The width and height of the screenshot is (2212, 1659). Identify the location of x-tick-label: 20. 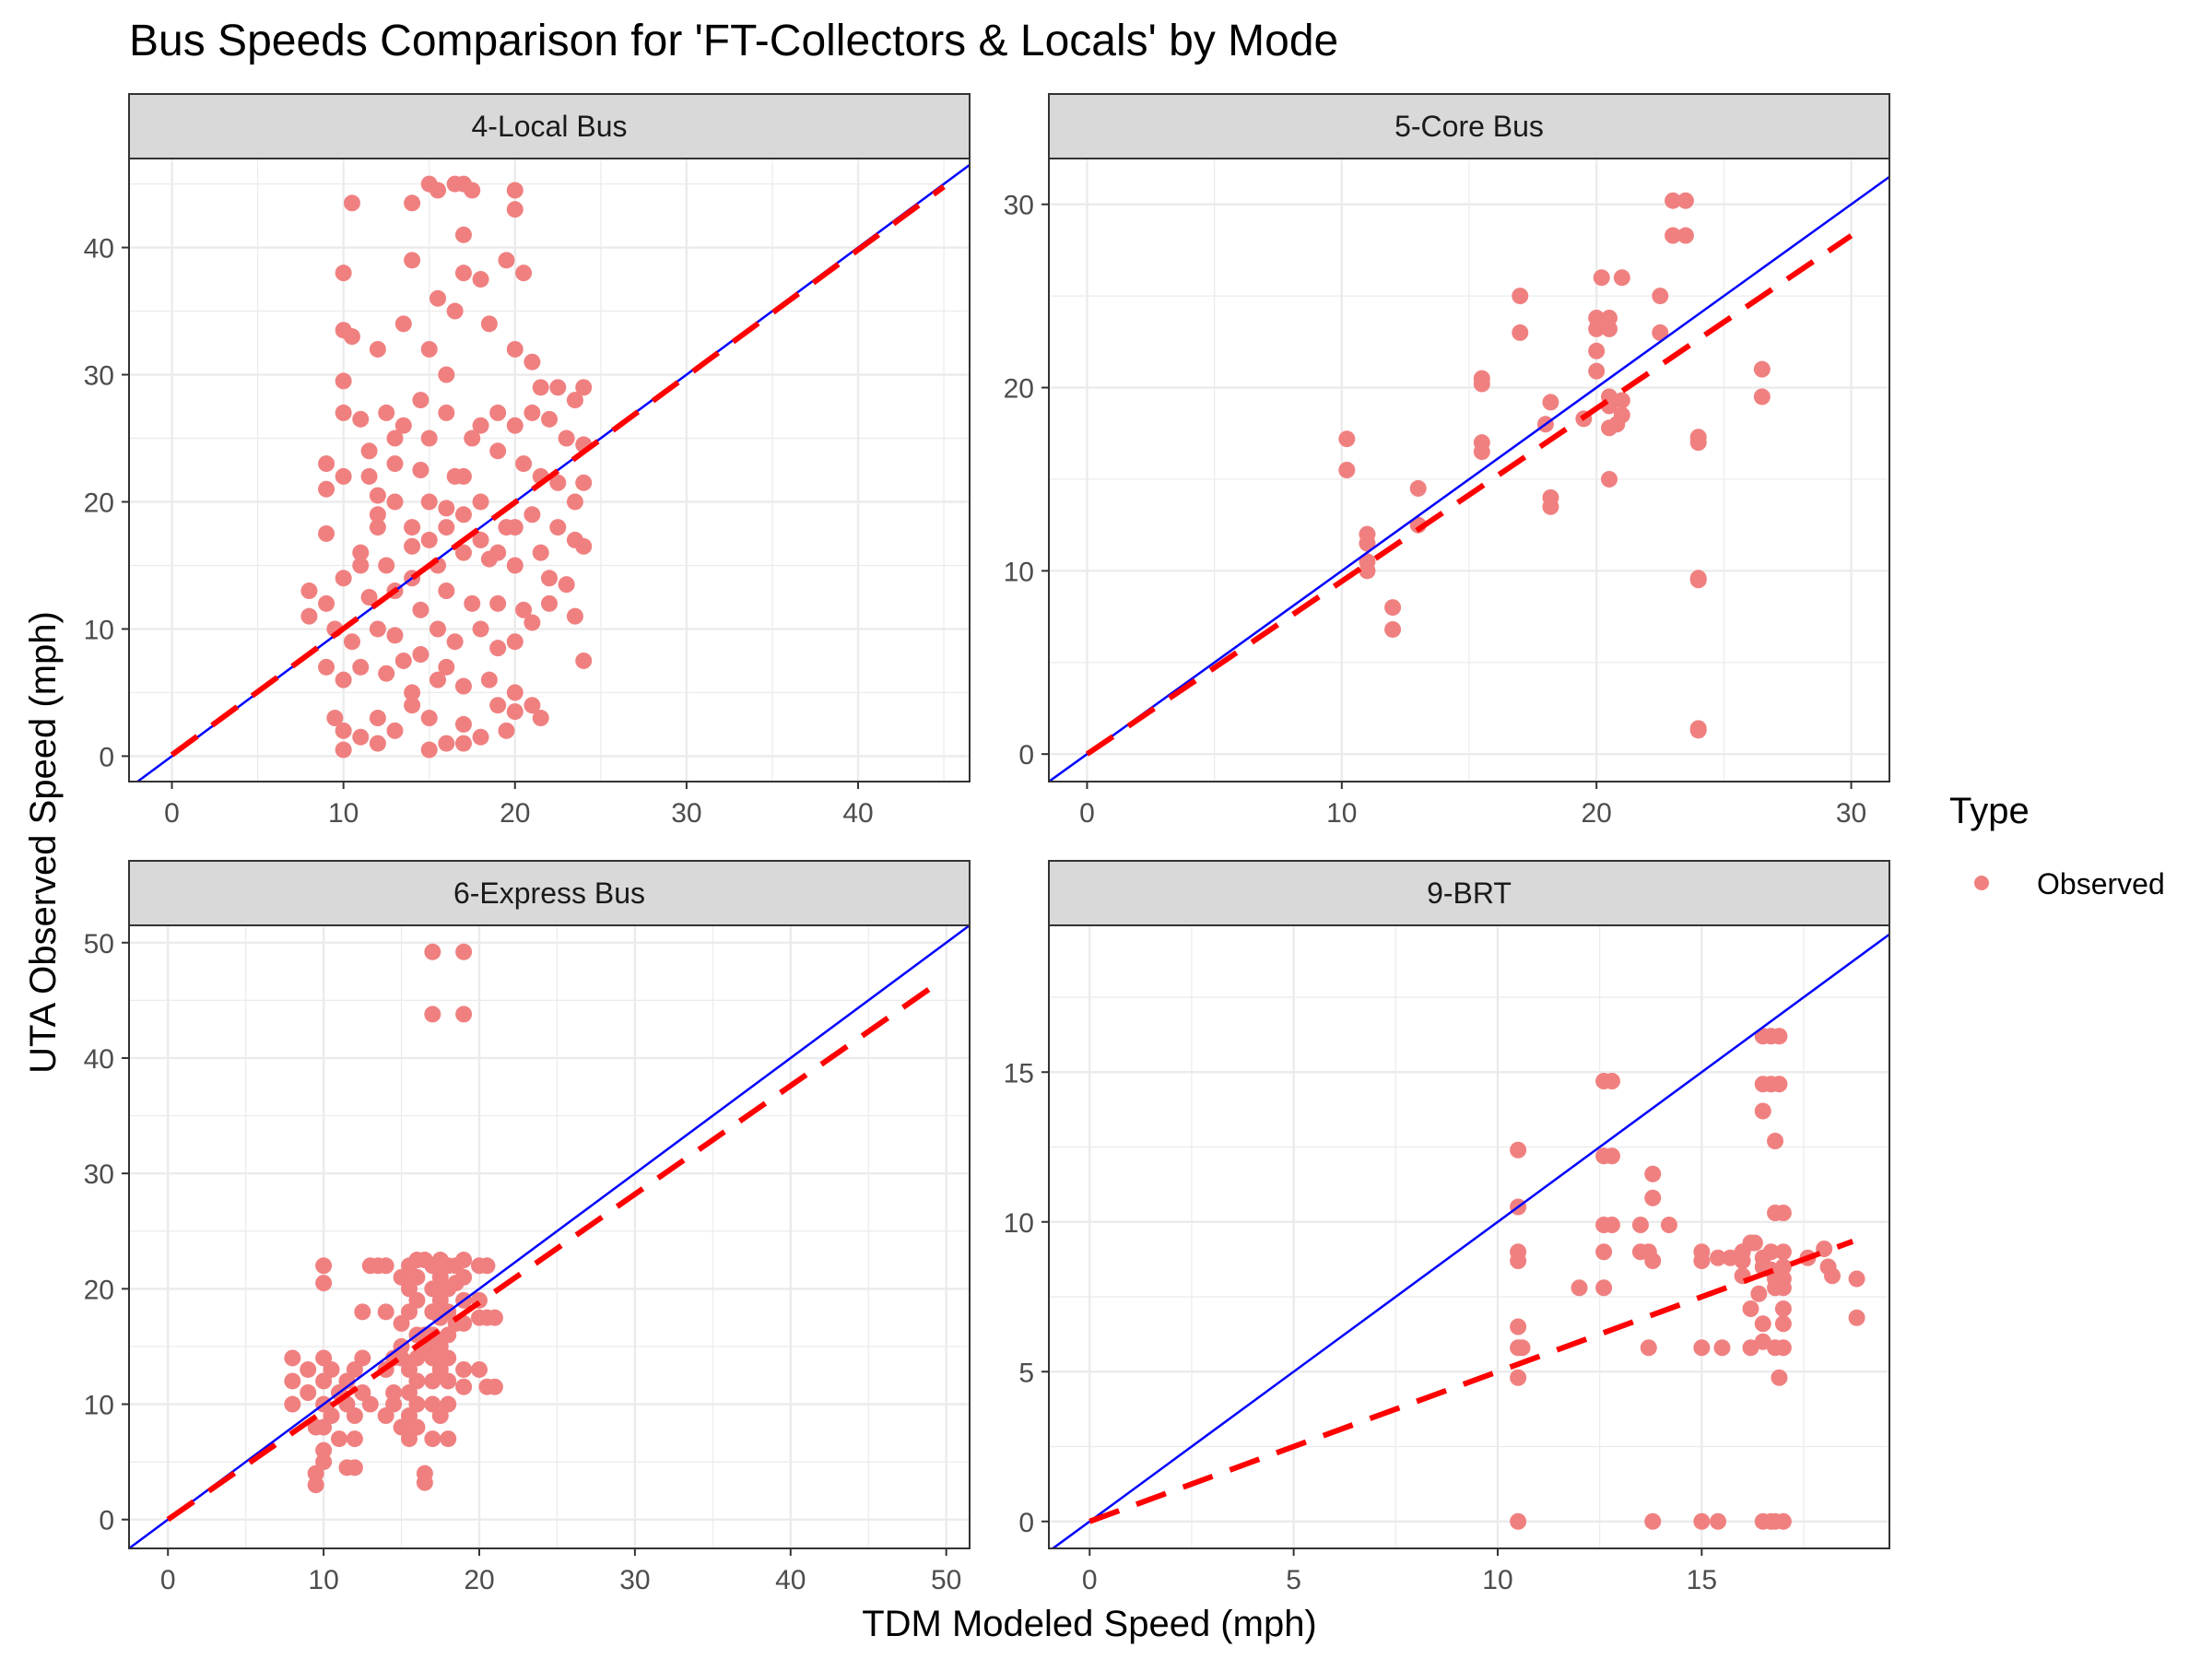
(1596, 813).